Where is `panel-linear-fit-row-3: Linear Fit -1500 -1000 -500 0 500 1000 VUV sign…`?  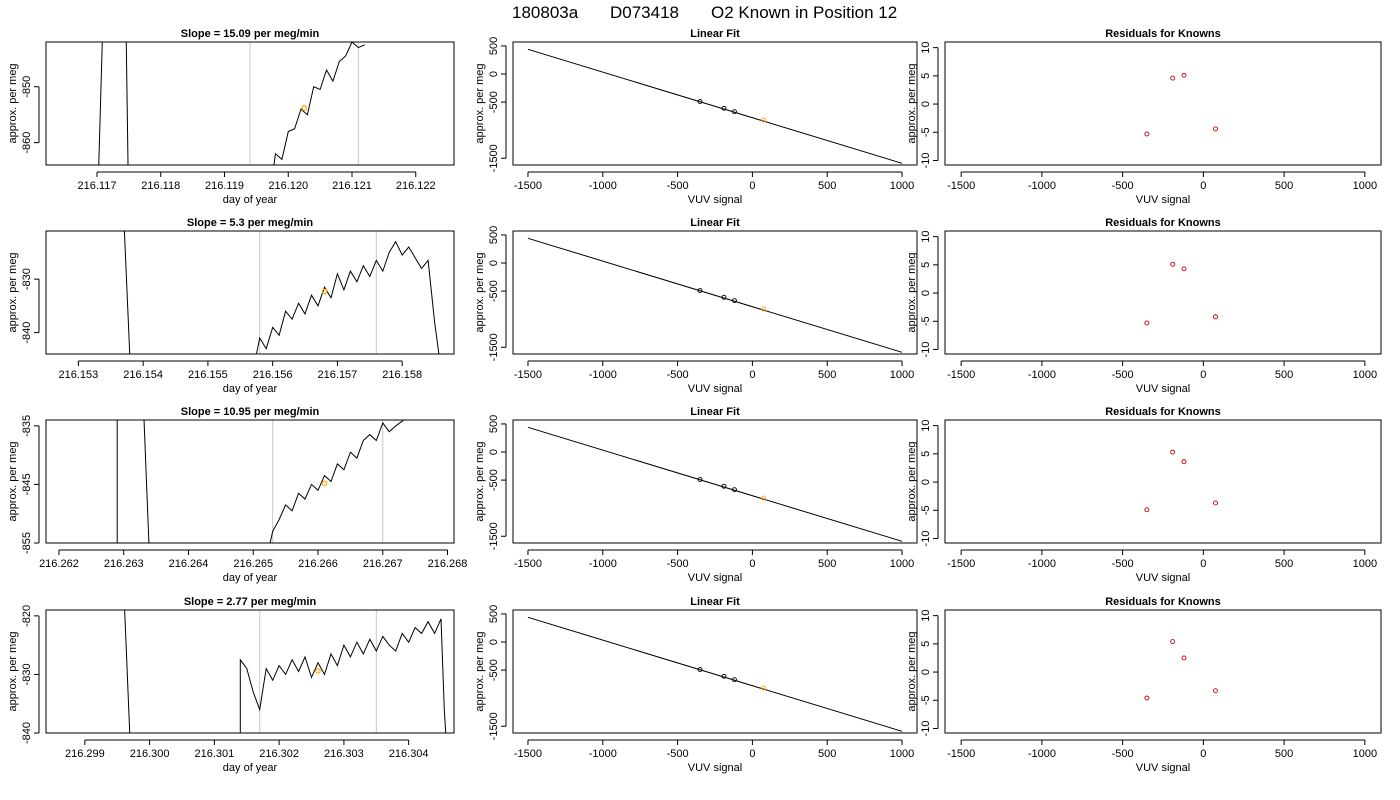
panel-linear-fit-row-3: Linear Fit -1500 -1000 -500 0 500 1000 VUV sign… is located at coordinates (696, 495).